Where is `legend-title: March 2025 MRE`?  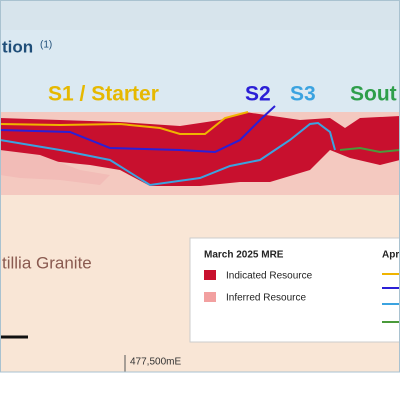
legend-title: March 2025 MRE is located at coordinates (244, 255).